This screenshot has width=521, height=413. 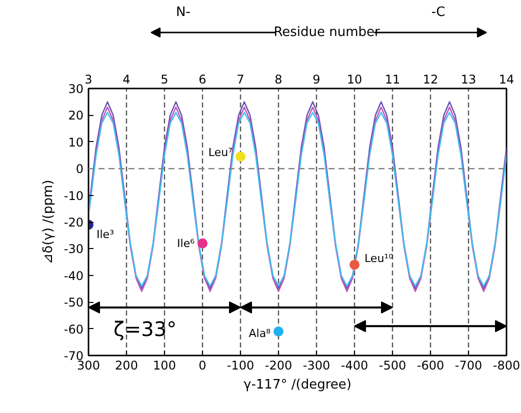 I want to click on annotation: Leu⁷, so click(x=220, y=153).